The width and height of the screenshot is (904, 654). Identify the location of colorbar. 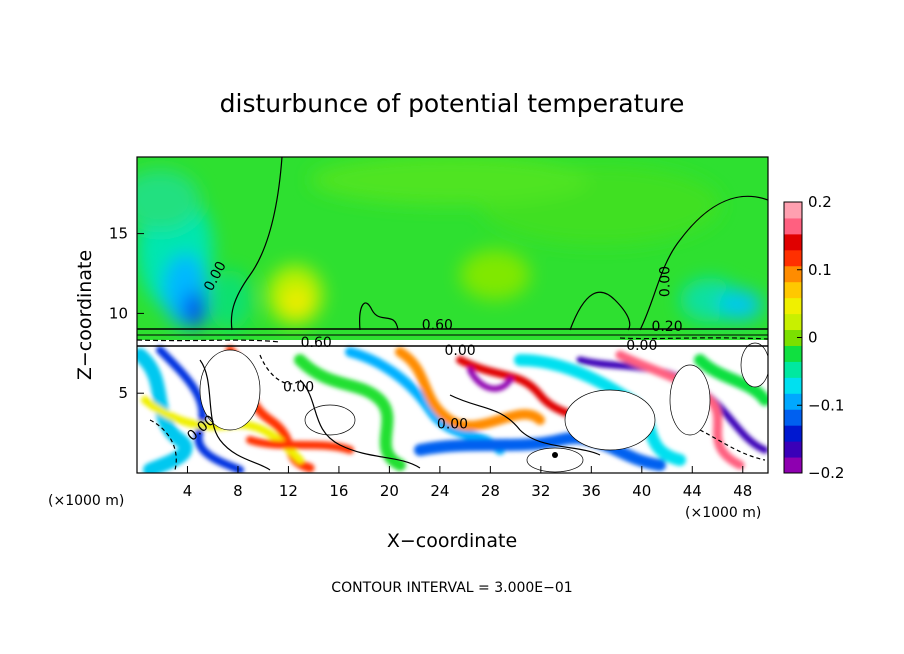
(793, 337).